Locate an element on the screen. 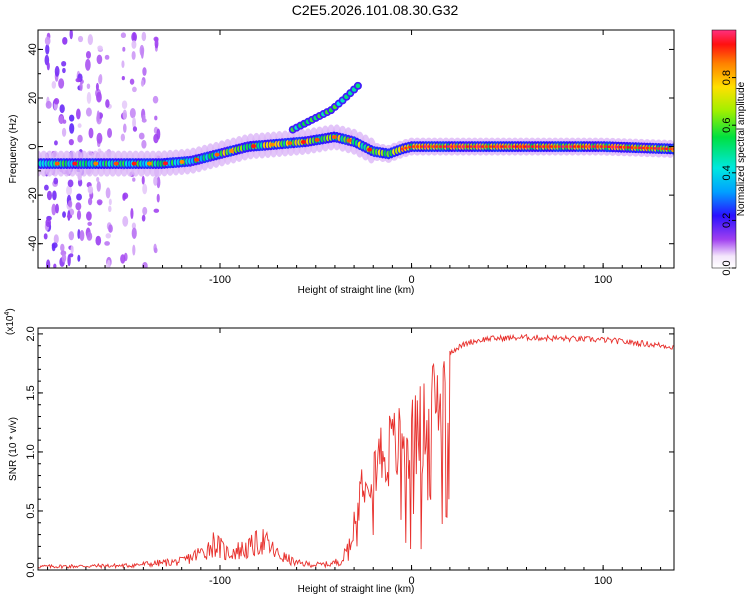 This screenshot has width=750, height=600. colorbar-tick-label: 0.2 is located at coordinates (727, 220).